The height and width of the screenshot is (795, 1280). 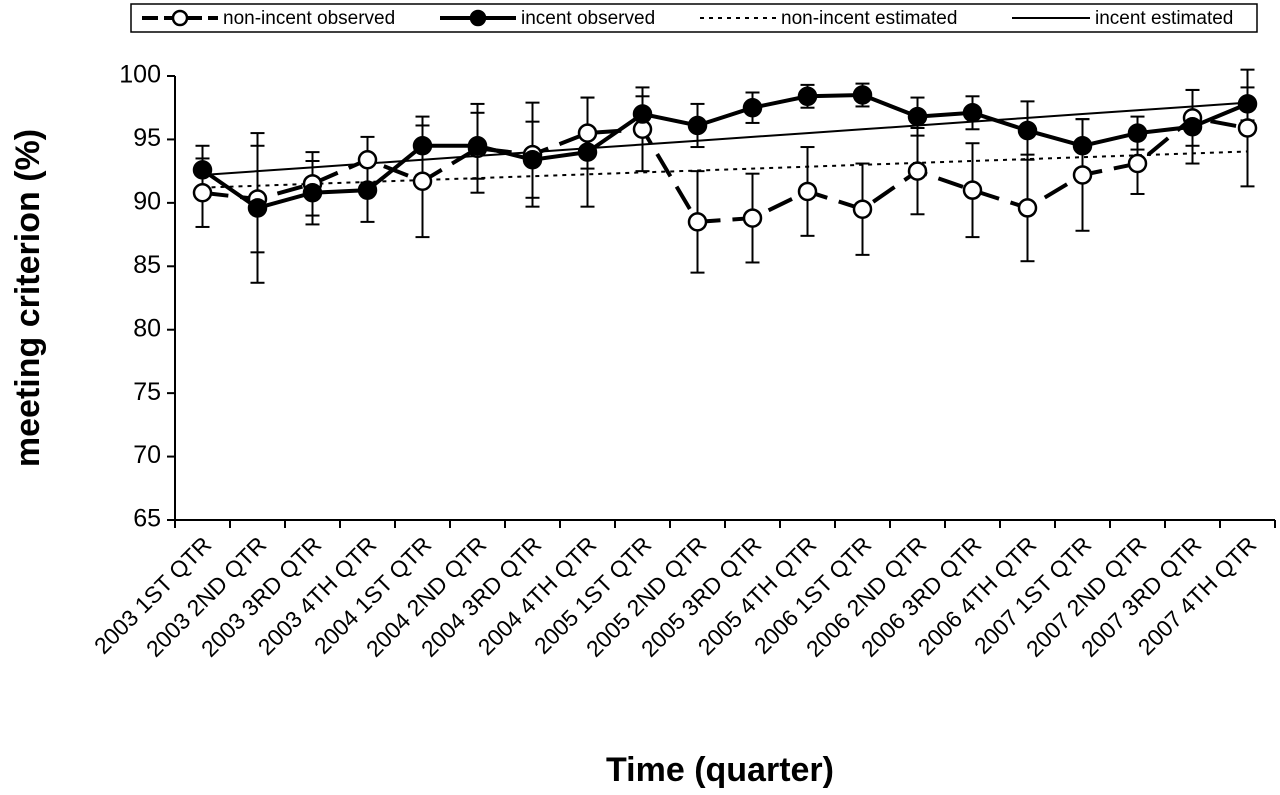 I want to click on y-axis-title: meeting criterion (%), so click(x=28, y=298).